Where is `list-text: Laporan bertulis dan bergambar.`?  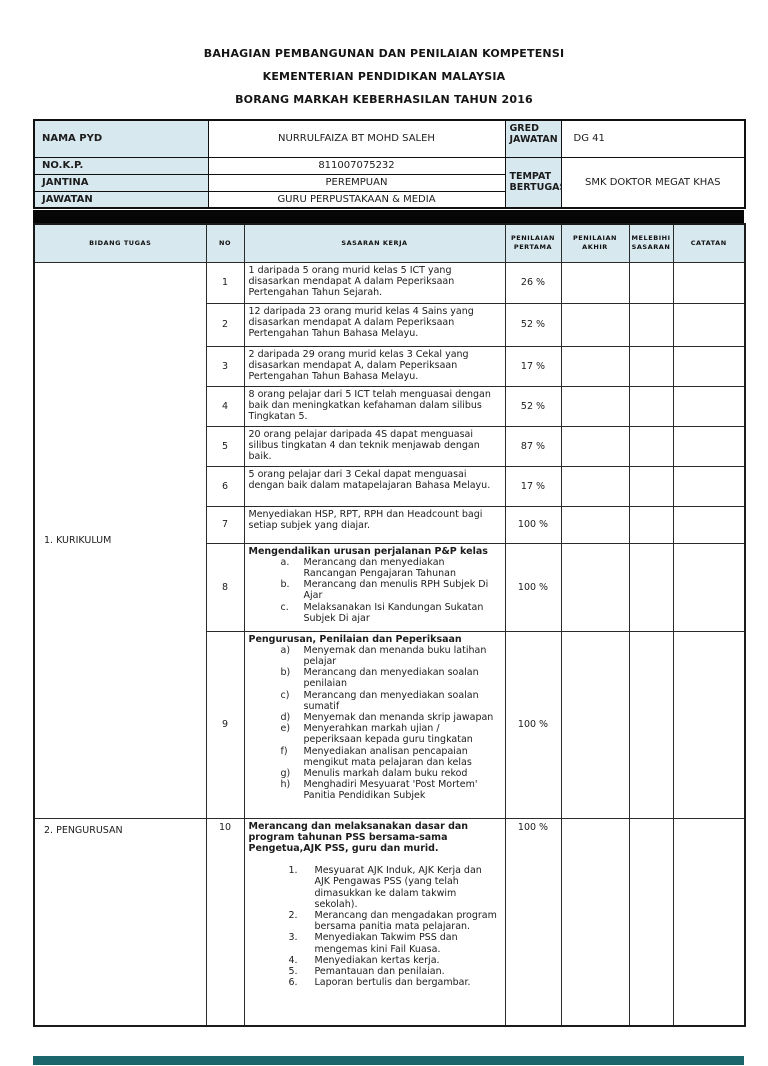 list-text: Laporan bertulis dan bergambar. is located at coordinates (392, 983).